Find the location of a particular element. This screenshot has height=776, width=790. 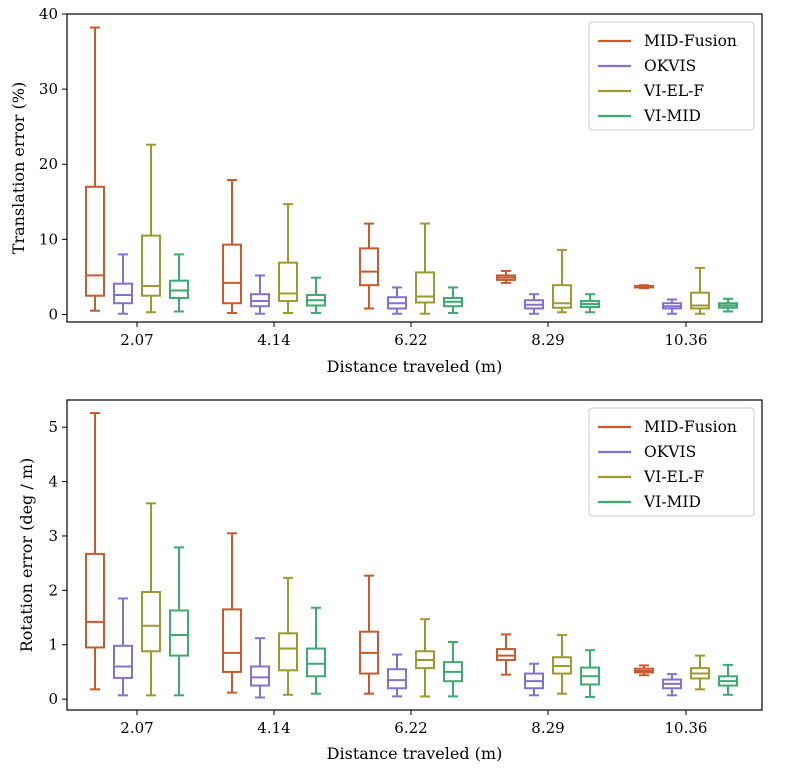

y-tick-label: 1 is located at coordinates (53, 645).